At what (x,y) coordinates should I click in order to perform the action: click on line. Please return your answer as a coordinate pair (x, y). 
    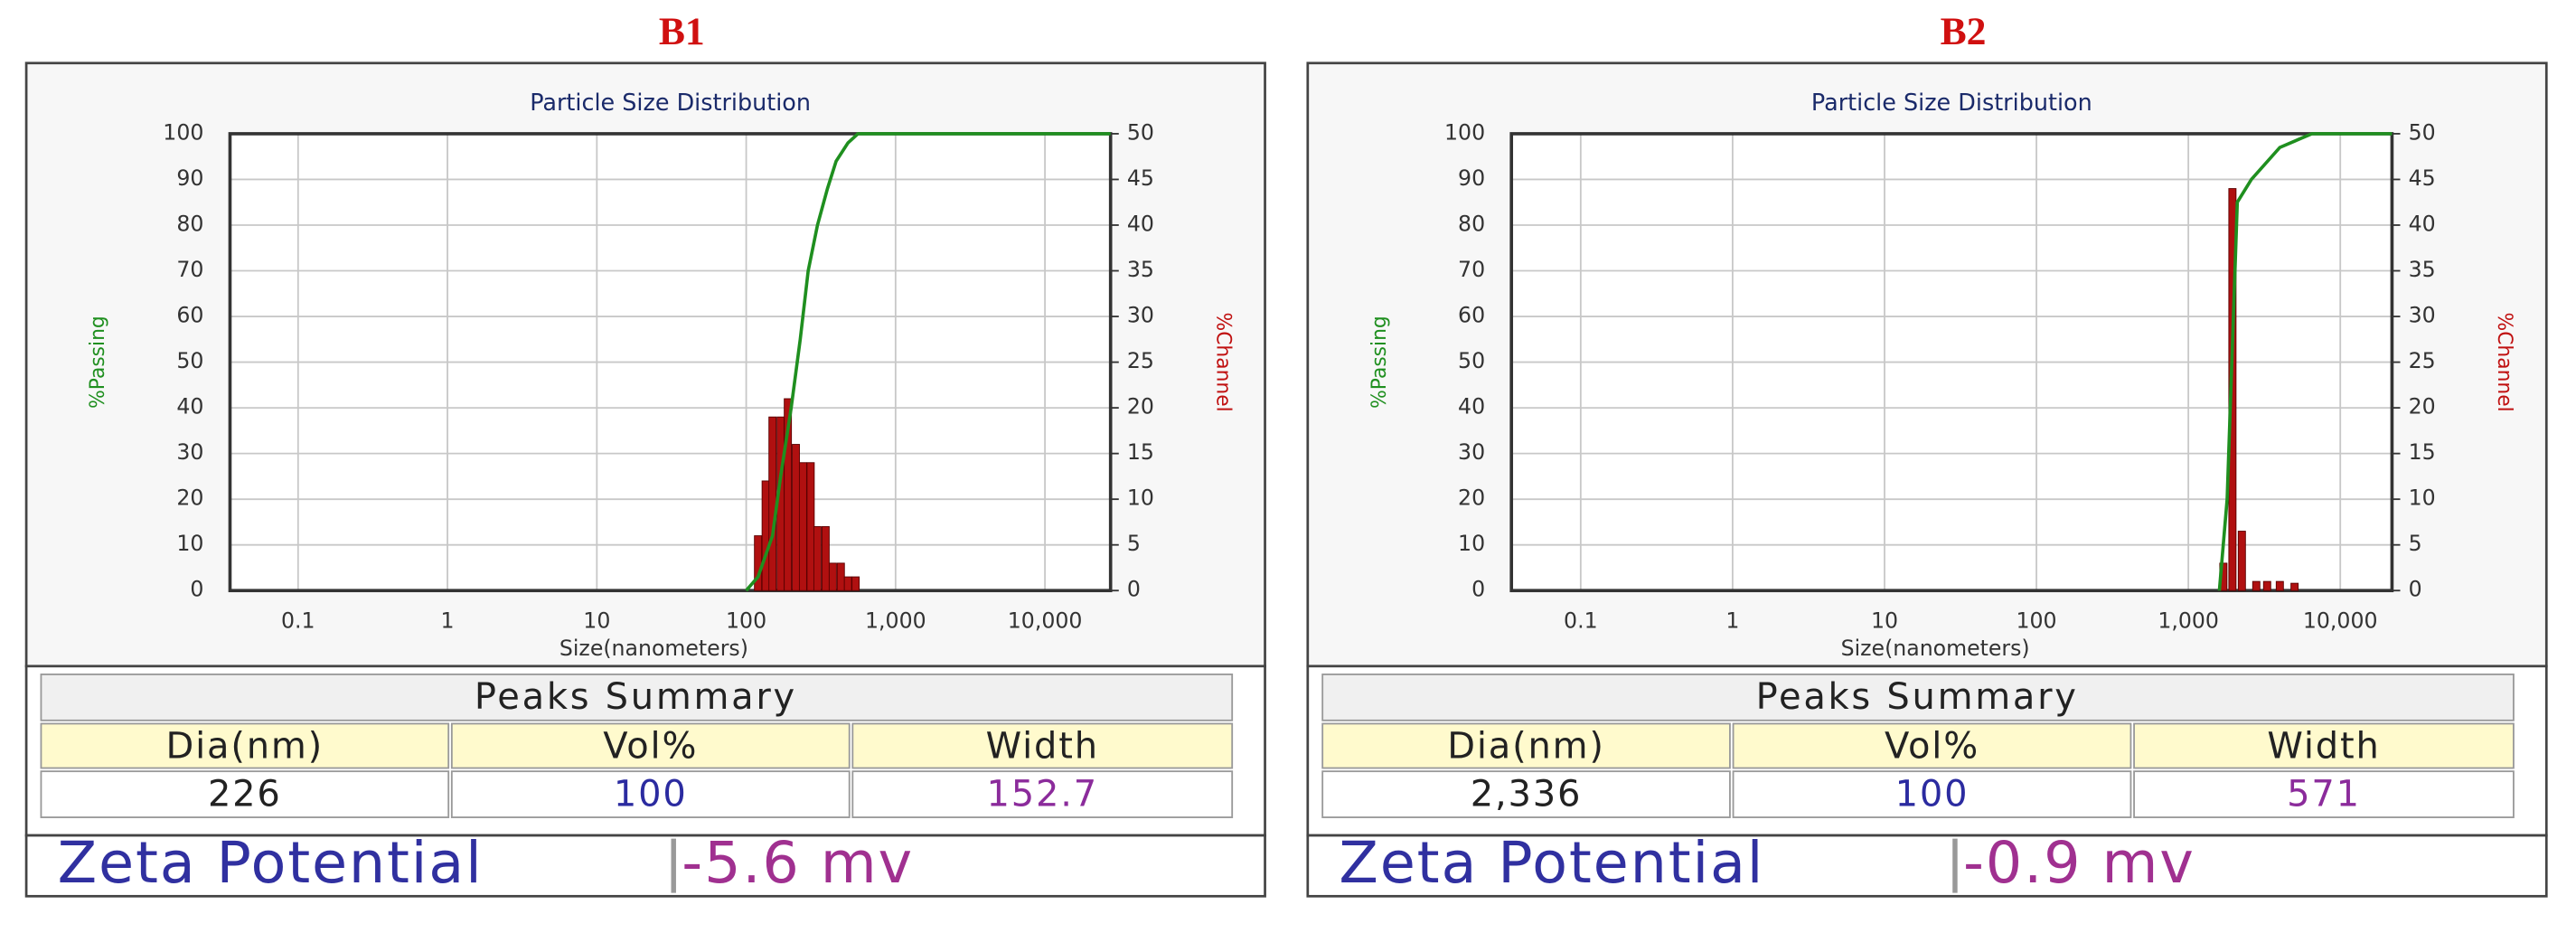
    Looking at the image, I should click on (928, 362).